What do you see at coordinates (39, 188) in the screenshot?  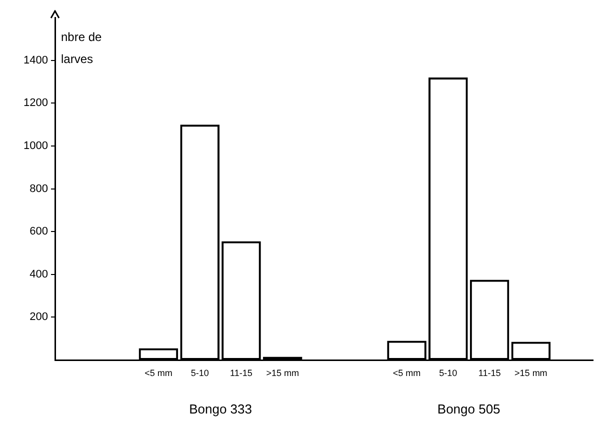 I see `y-tick-label: 800` at bounding box center [39, 188].